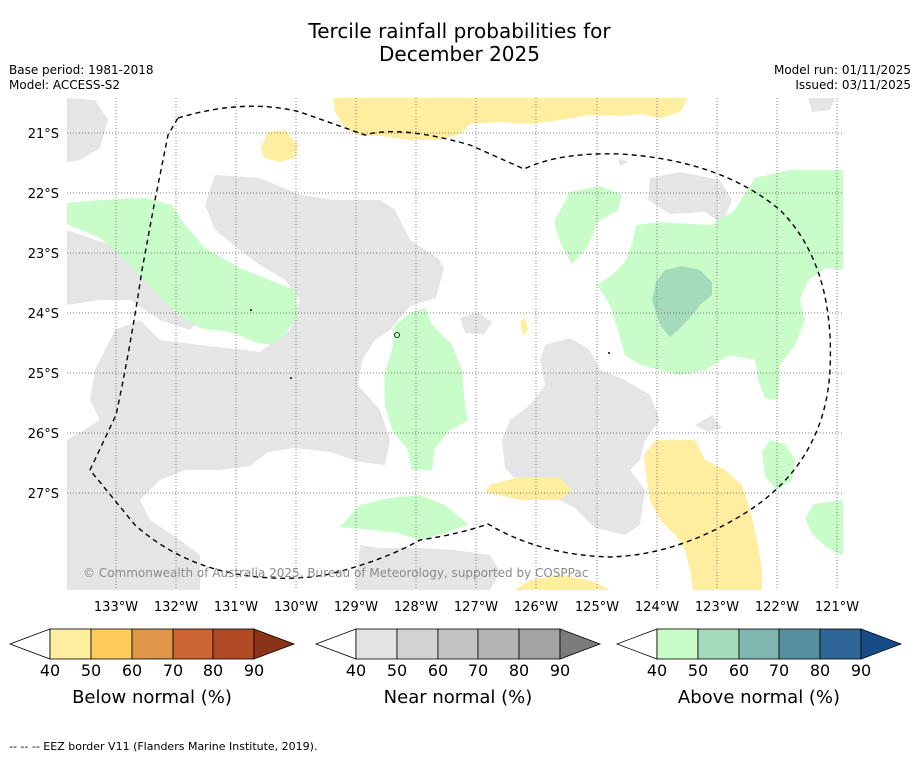 The width and height of the screenshot is (919, 758). I want to click on lat-label: 24°S, so click(43, 314).